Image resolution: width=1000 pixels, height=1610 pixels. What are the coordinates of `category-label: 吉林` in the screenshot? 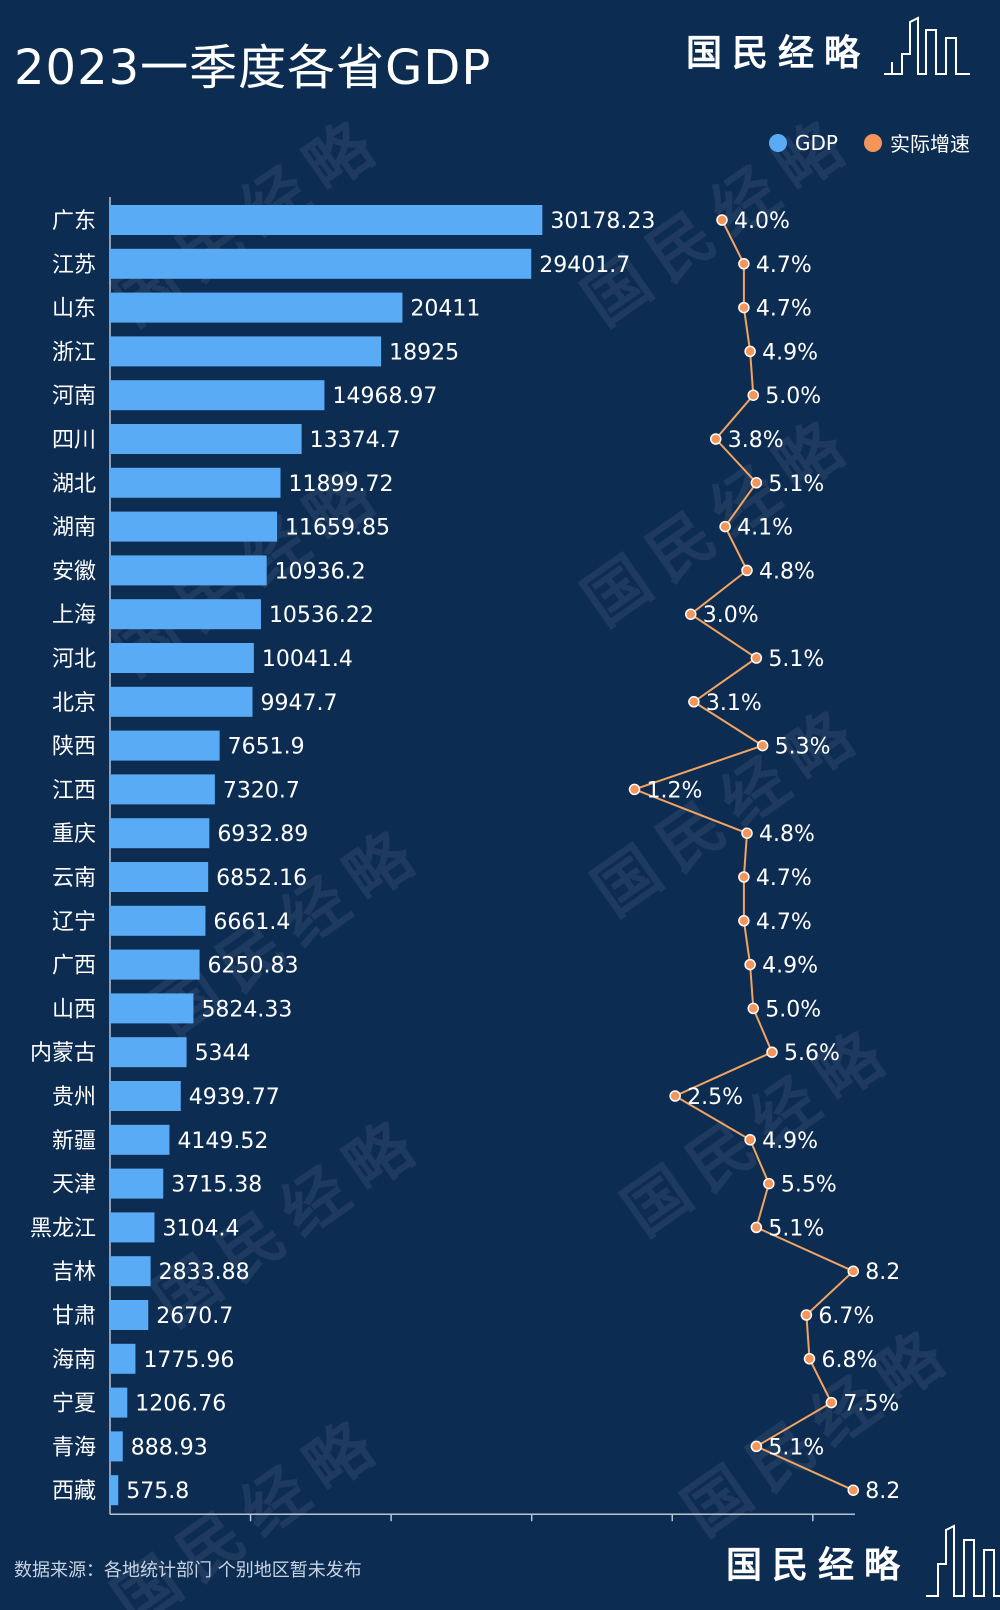 It's located at (74, 1272).